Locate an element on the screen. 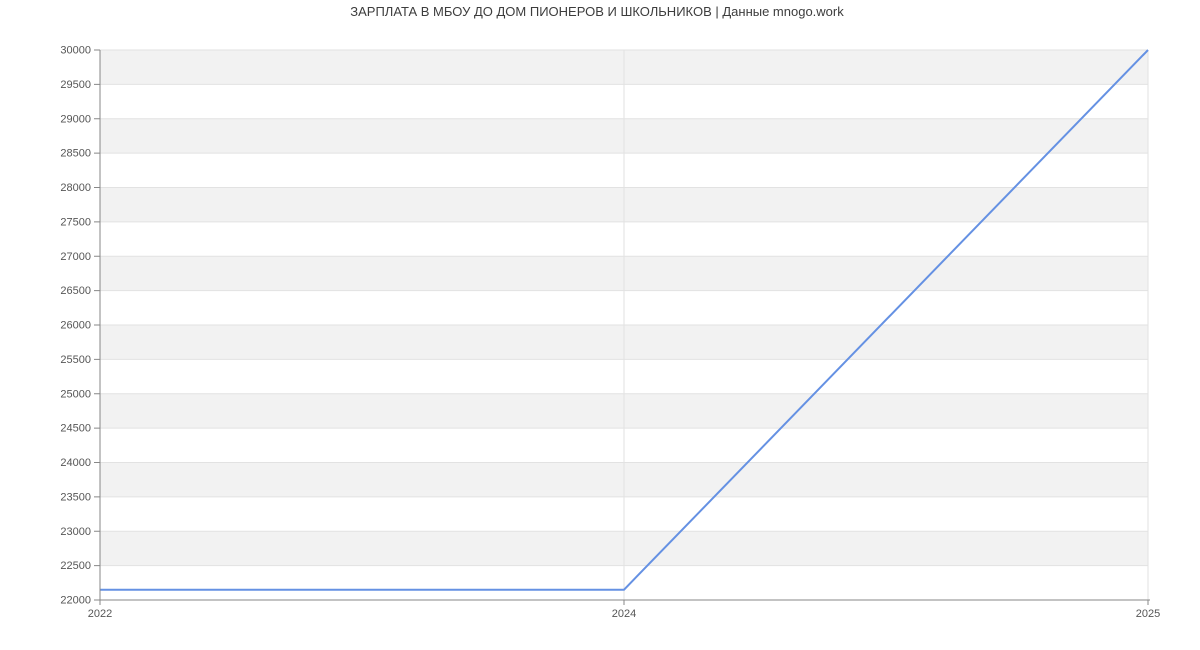  y-tick-label: 26500 is located at coordinates (75, 291).